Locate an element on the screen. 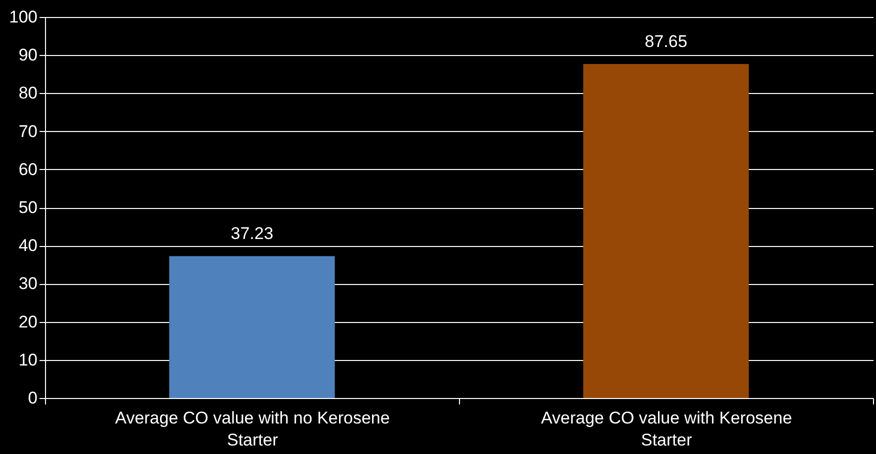 The image size is (876, 454). data-label: 37.23 is located at coordinates (252, 234).